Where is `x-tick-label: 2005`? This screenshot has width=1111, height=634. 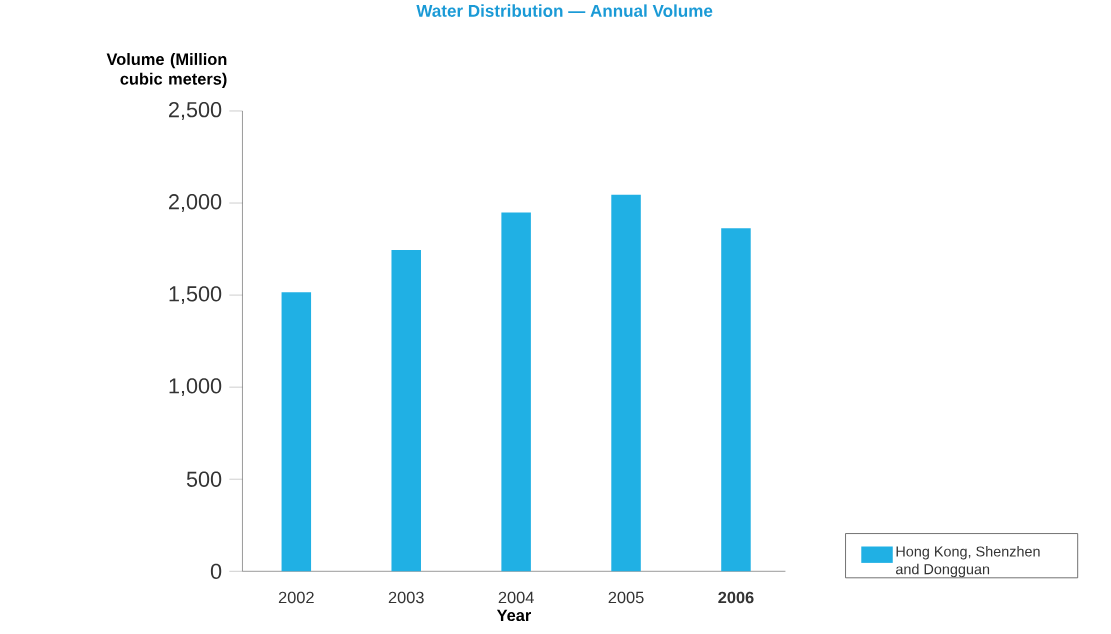 x-tick-label: 2005 is located at coordinates (626, 597).